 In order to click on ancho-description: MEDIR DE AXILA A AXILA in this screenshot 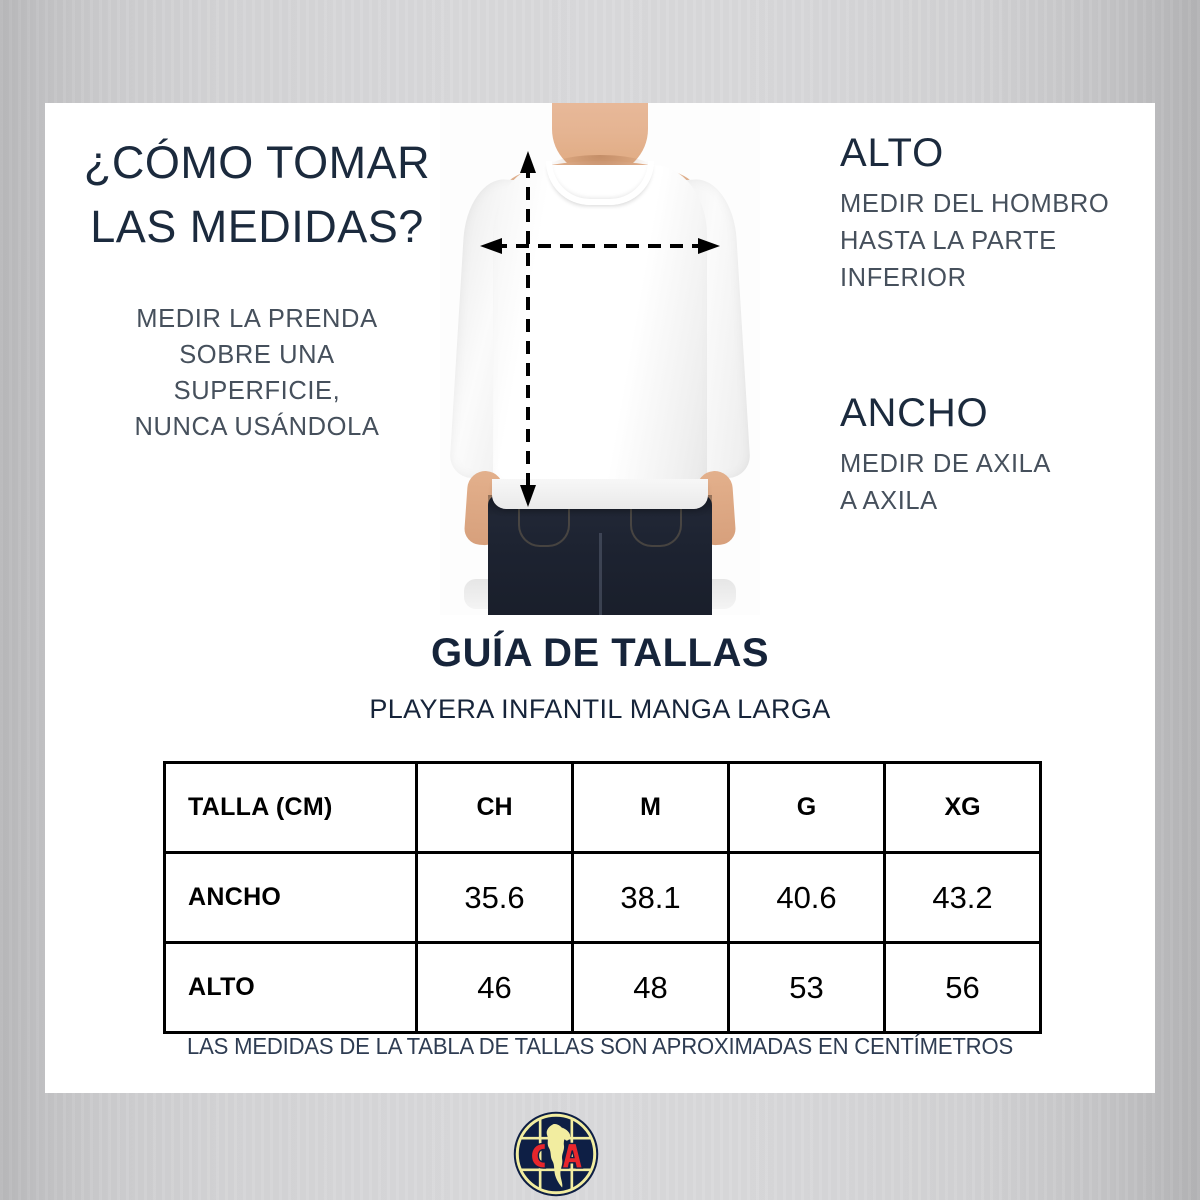, I will do `click(990, 483)`.